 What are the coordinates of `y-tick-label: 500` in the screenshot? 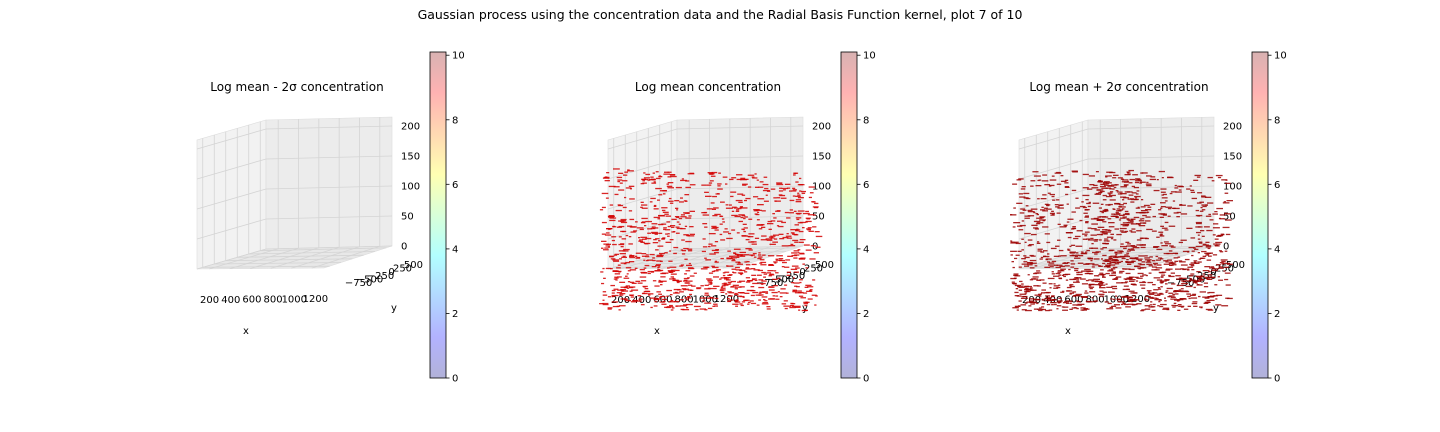 It's located at (1235, 265).